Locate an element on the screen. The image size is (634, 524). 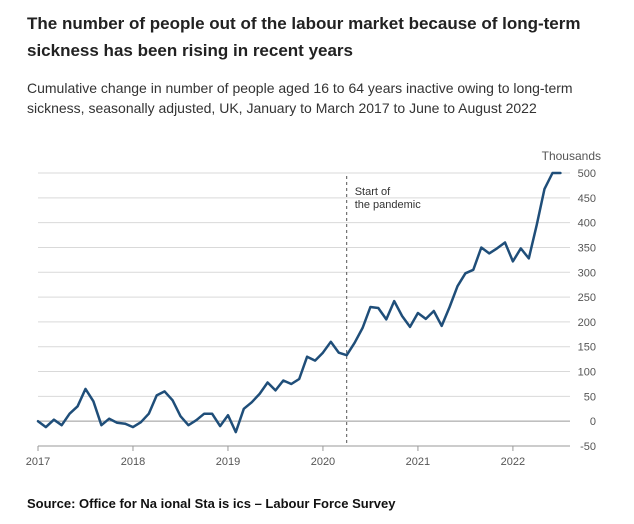
y-tick-label: 300 is located at coordinates (587, 273).